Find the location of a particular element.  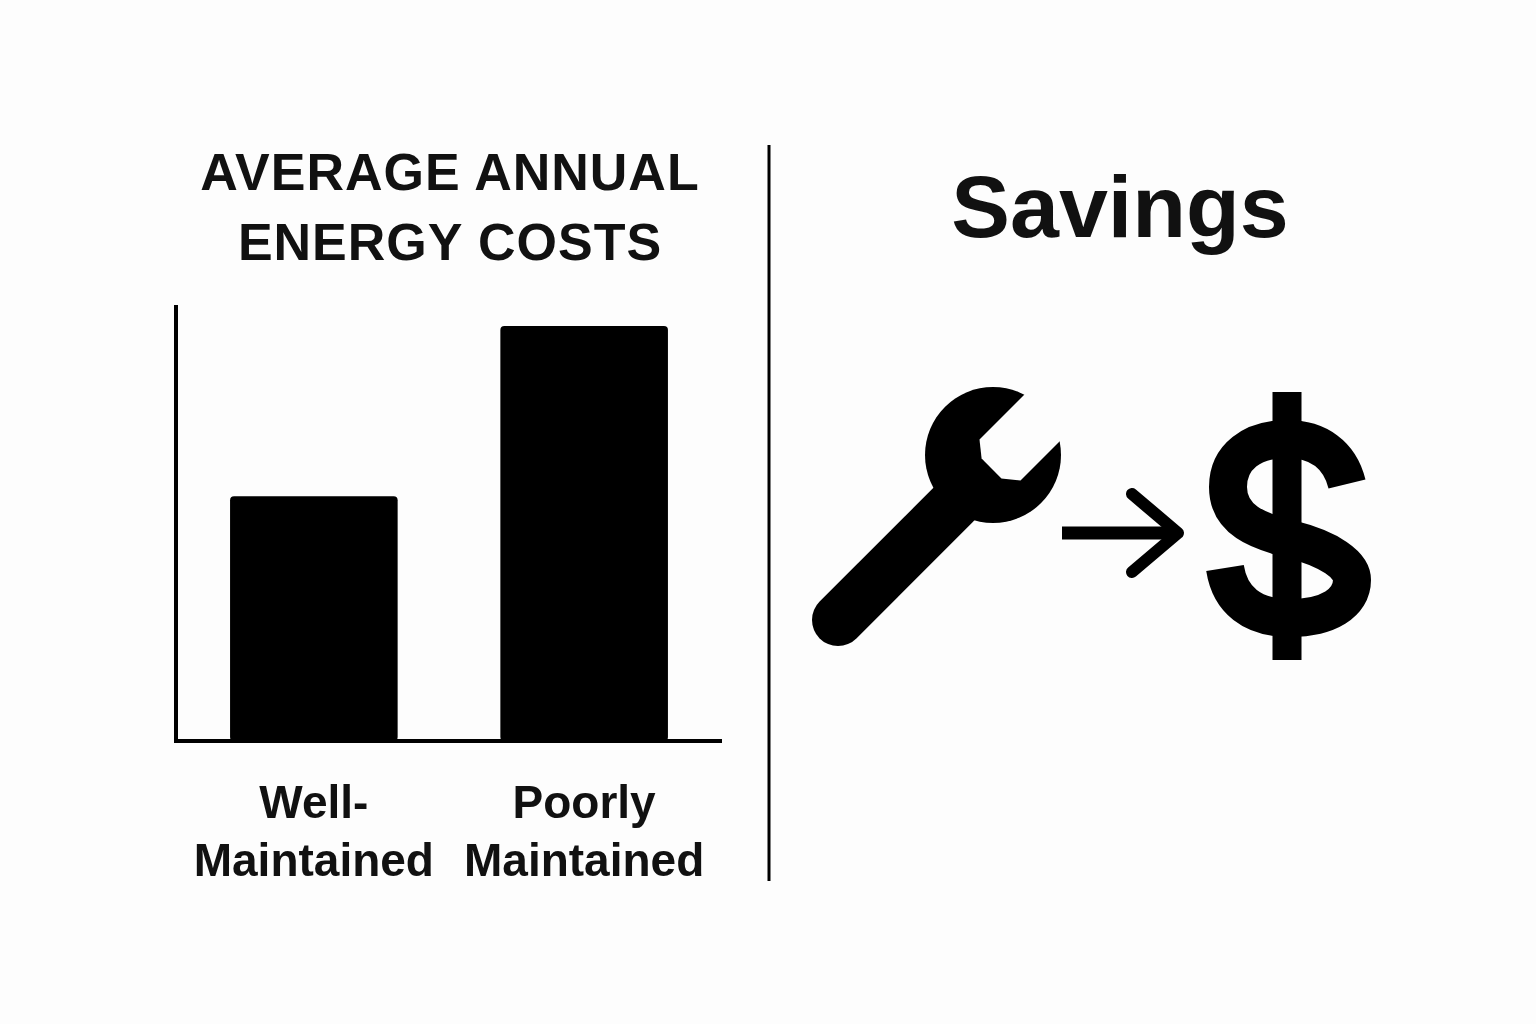

x-tick-label: Poorly Maintained is located at coordinates (584, 831).